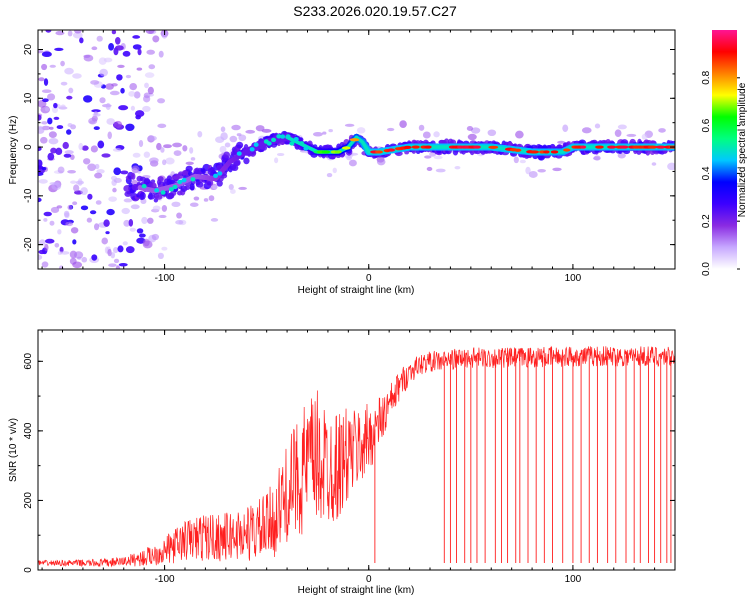 The height and width of the screenshot is (600, 750). I want to click on colorbar-label: Normalized spectral amplitude, so click(742, 149).